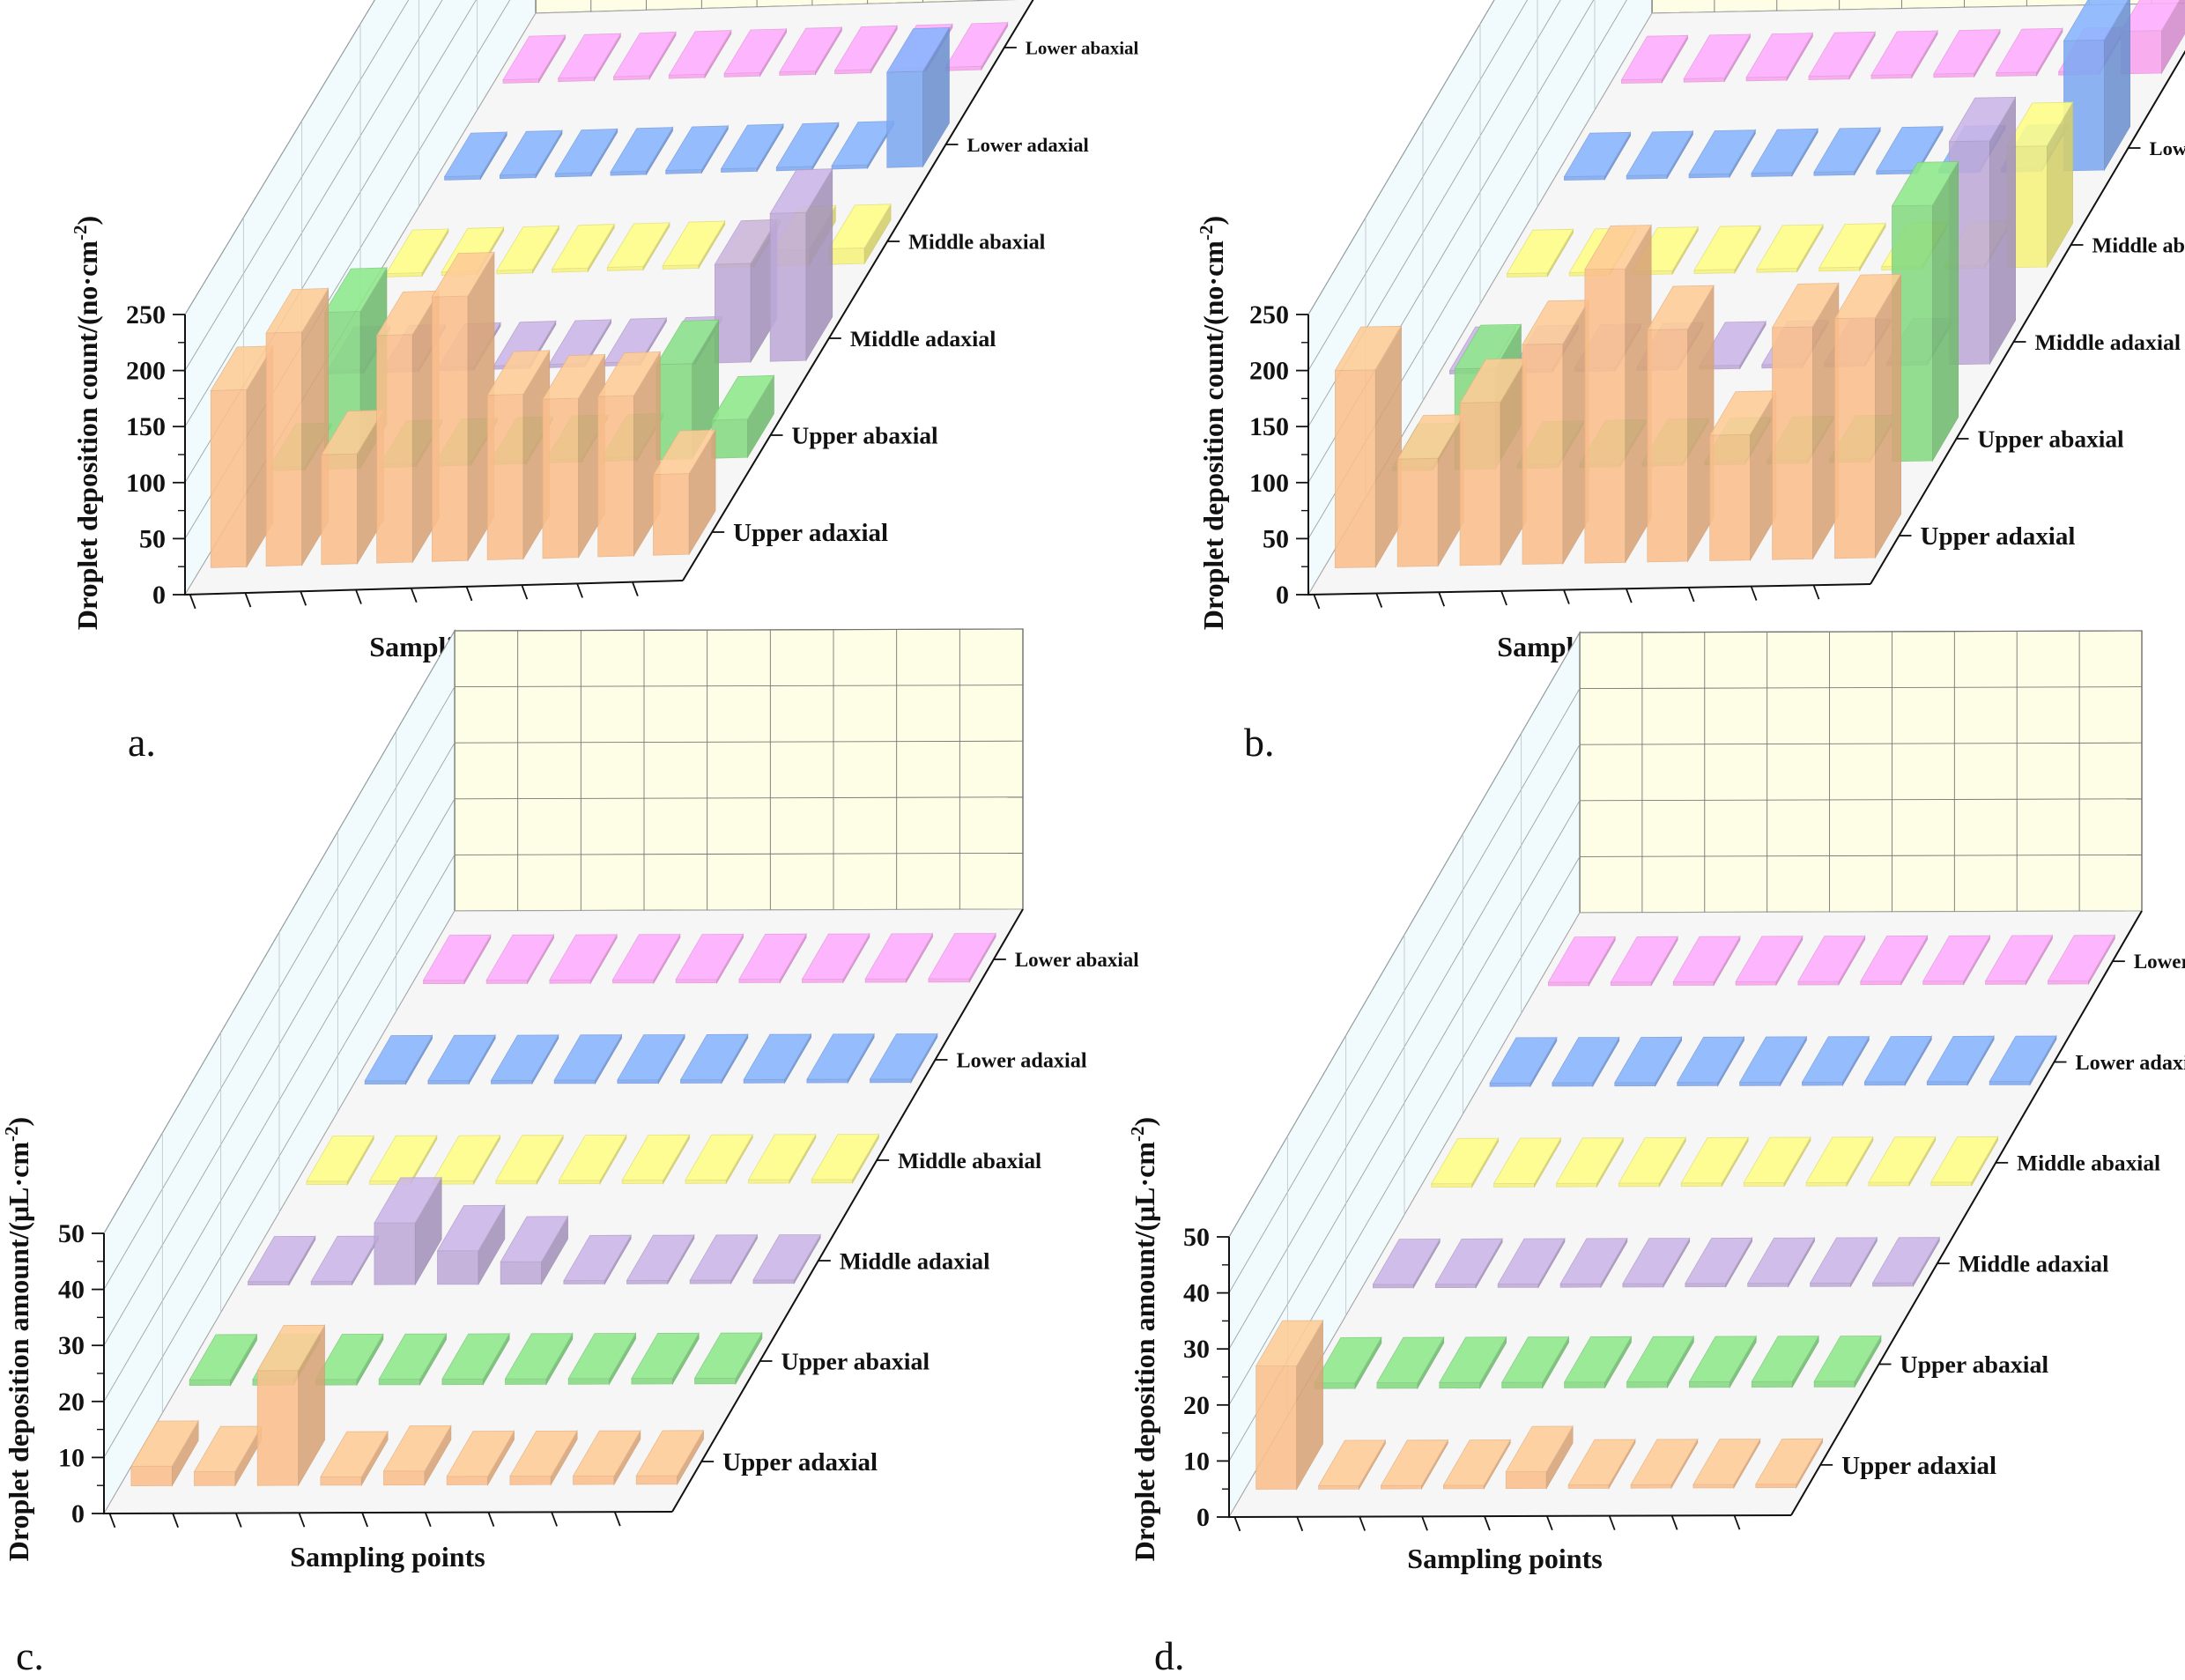 This screenshot has height=1680, width=2185. What do you see at coordinates (1137, 1134) in the screenshot?
I see `y-axis-title-sup: -2` at bounding box center [1137, 1134].